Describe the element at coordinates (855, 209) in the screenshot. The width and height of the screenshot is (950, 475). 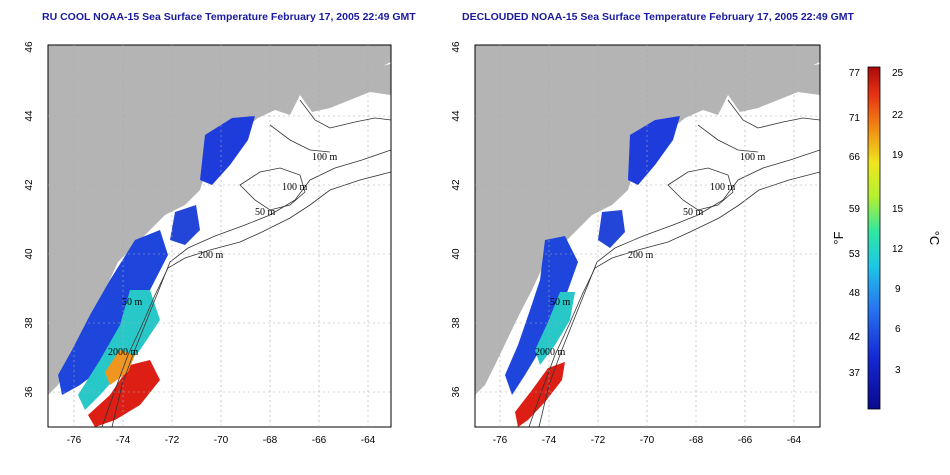
I see `colorbar-f-tick: 59` at that location.